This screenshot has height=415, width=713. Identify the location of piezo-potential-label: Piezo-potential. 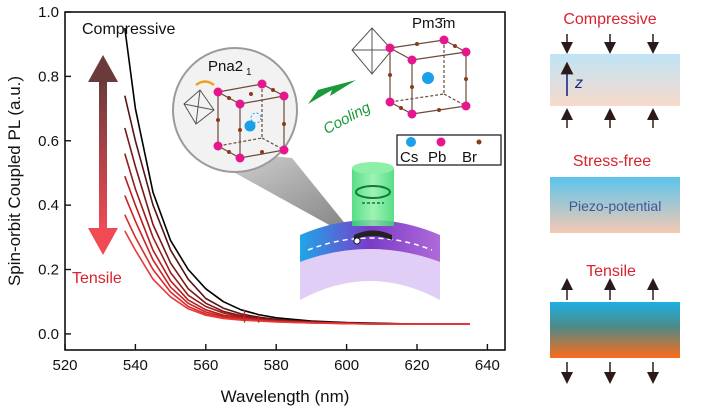
(615, 206).